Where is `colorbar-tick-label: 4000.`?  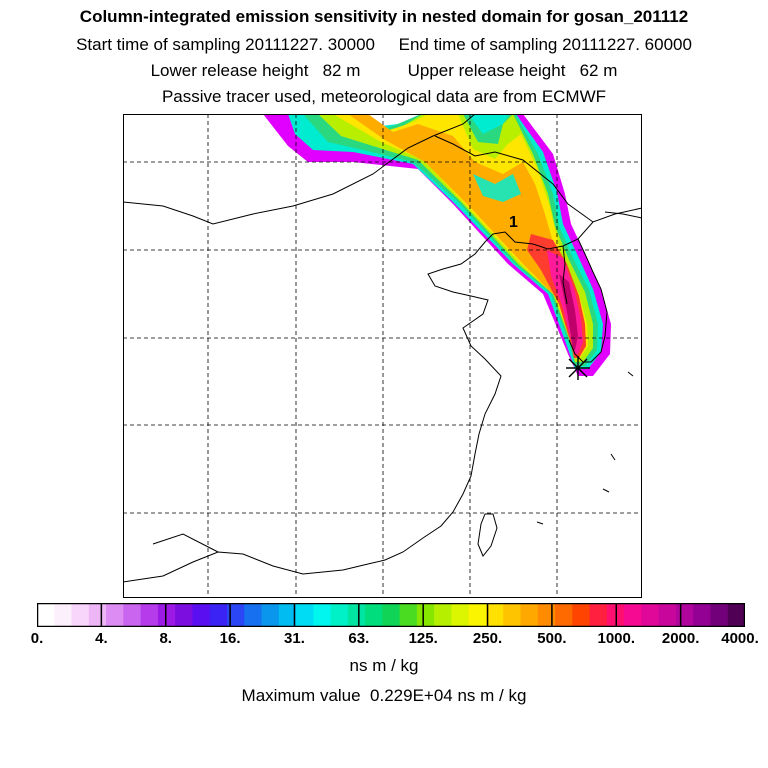
colorbar-tick-label: 4000. is located at coordinates (740, 638).